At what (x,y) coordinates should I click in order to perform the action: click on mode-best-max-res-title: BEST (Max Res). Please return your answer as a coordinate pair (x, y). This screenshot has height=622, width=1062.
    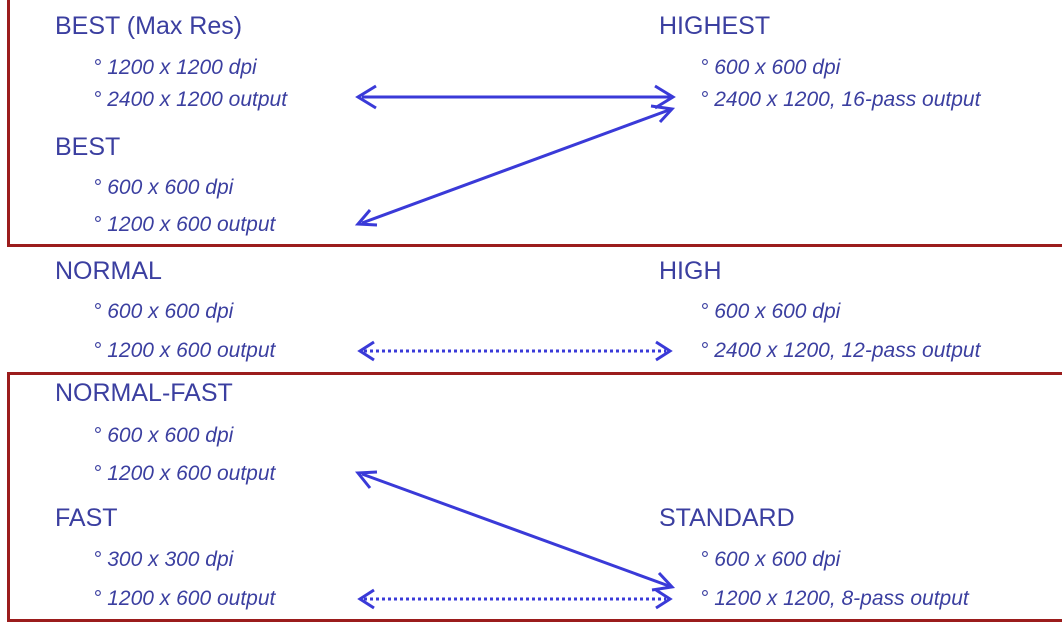
    Looking at the image, I should click on (149, 26).